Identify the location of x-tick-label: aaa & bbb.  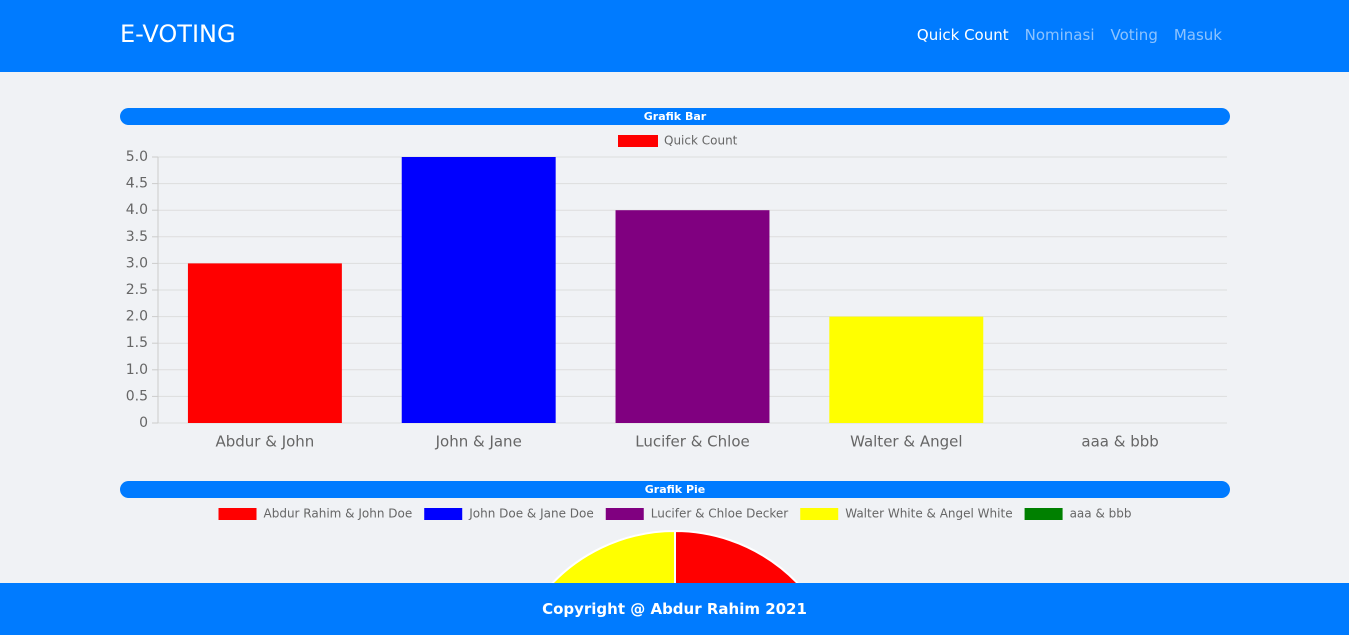
(1119, 442).